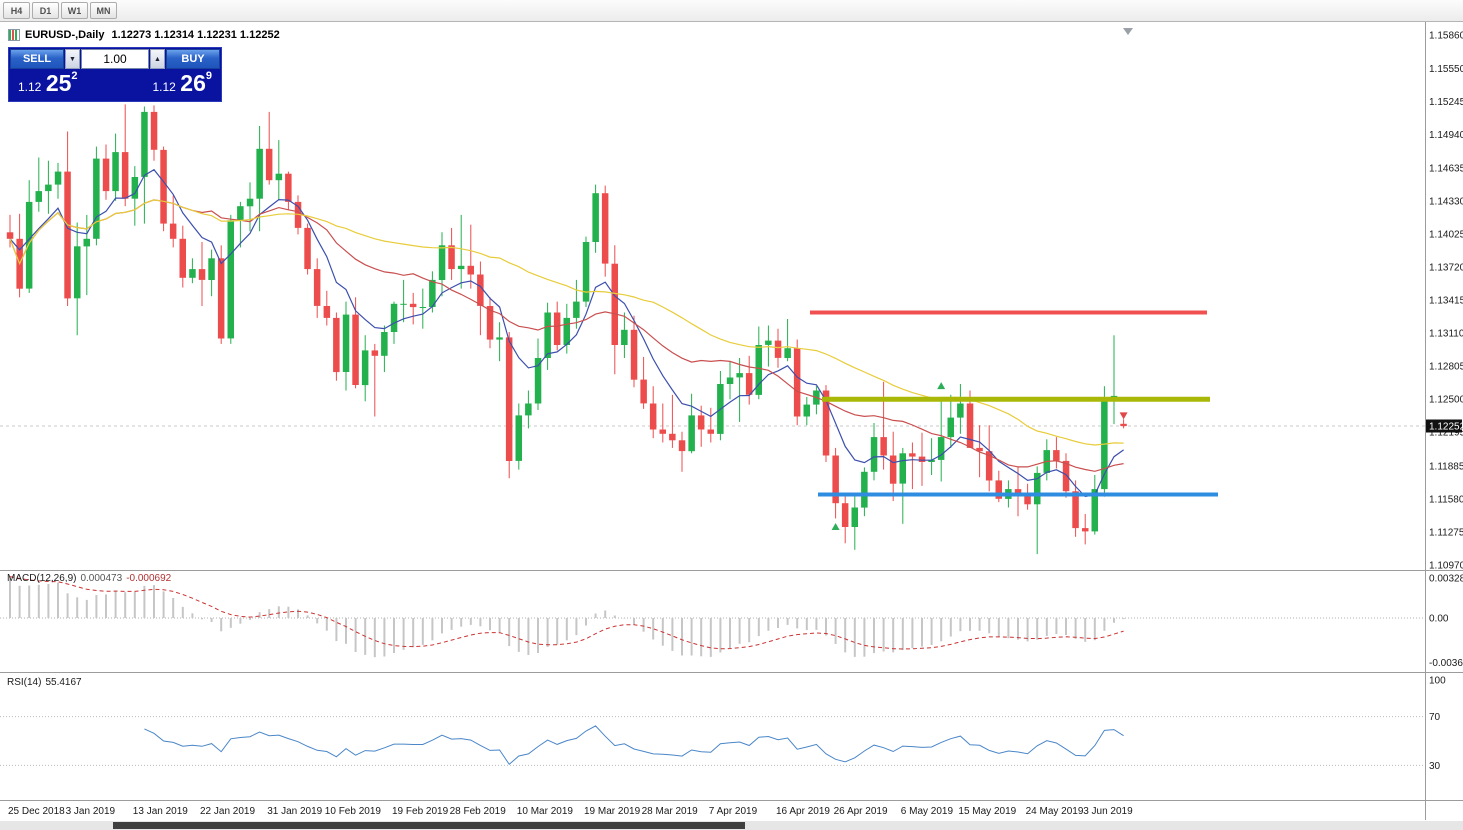  Describe the element at coordinates (182, 82) in the screenshot. I see `ask-price-button: 1.12 269` at that location.